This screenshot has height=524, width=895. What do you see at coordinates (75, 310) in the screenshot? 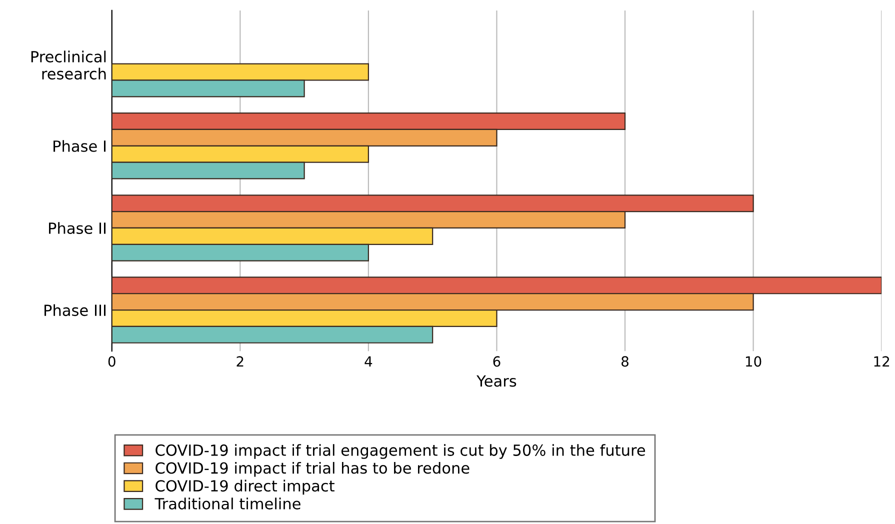
I see `y-tick-label: Phase III` at bounding box center [75, 310].